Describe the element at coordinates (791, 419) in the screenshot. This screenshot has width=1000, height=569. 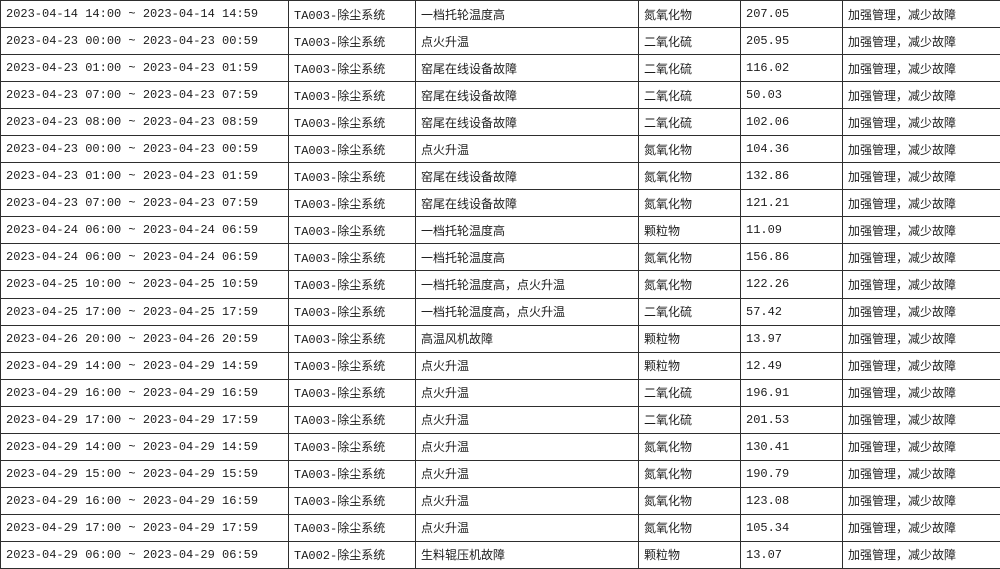
I see `cell-value: 201.53` at that location.